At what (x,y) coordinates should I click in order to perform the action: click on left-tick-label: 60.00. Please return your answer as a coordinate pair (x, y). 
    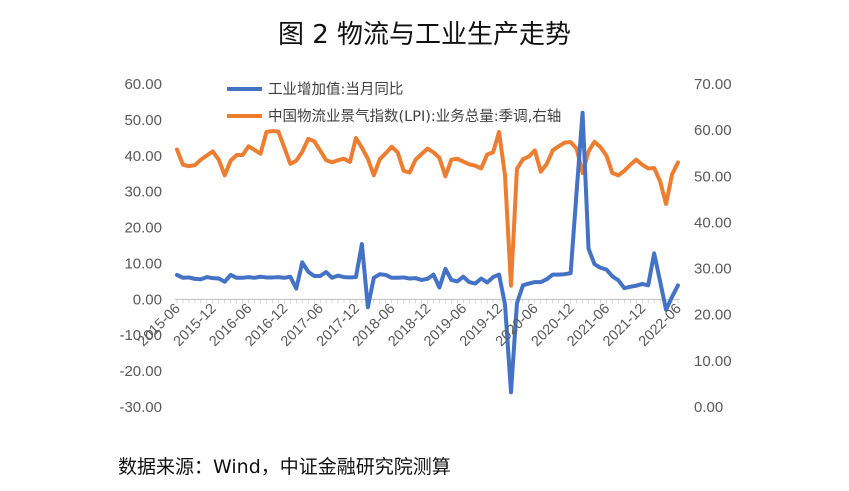
    Looking at the image, I should click on (143, 84).